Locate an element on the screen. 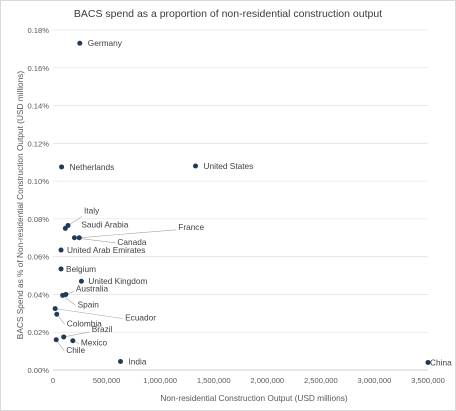 The image size is (456, 411). y-tick-label: 0.16% is located at coordinates (38, 68).